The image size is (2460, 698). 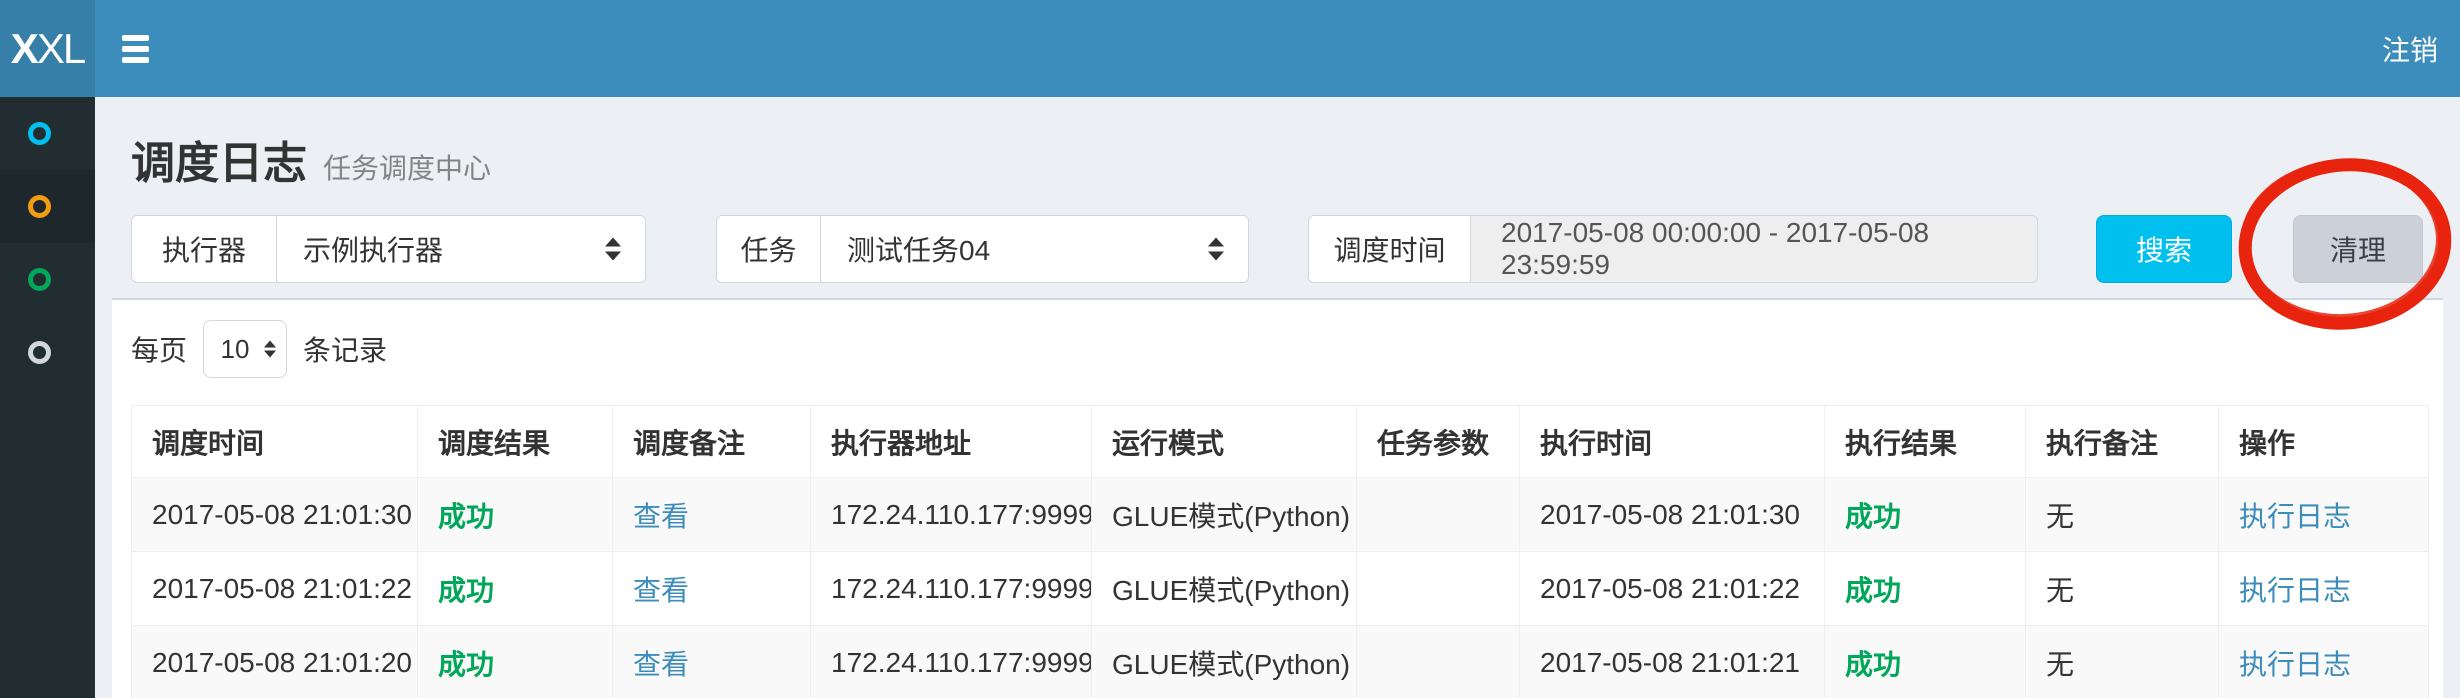 What do you see at coordinates (1672, 514) in the screenshot?
I see `cell-exec-time: 2017-05-08 21:01:30` at bounding box center [1672, 514].